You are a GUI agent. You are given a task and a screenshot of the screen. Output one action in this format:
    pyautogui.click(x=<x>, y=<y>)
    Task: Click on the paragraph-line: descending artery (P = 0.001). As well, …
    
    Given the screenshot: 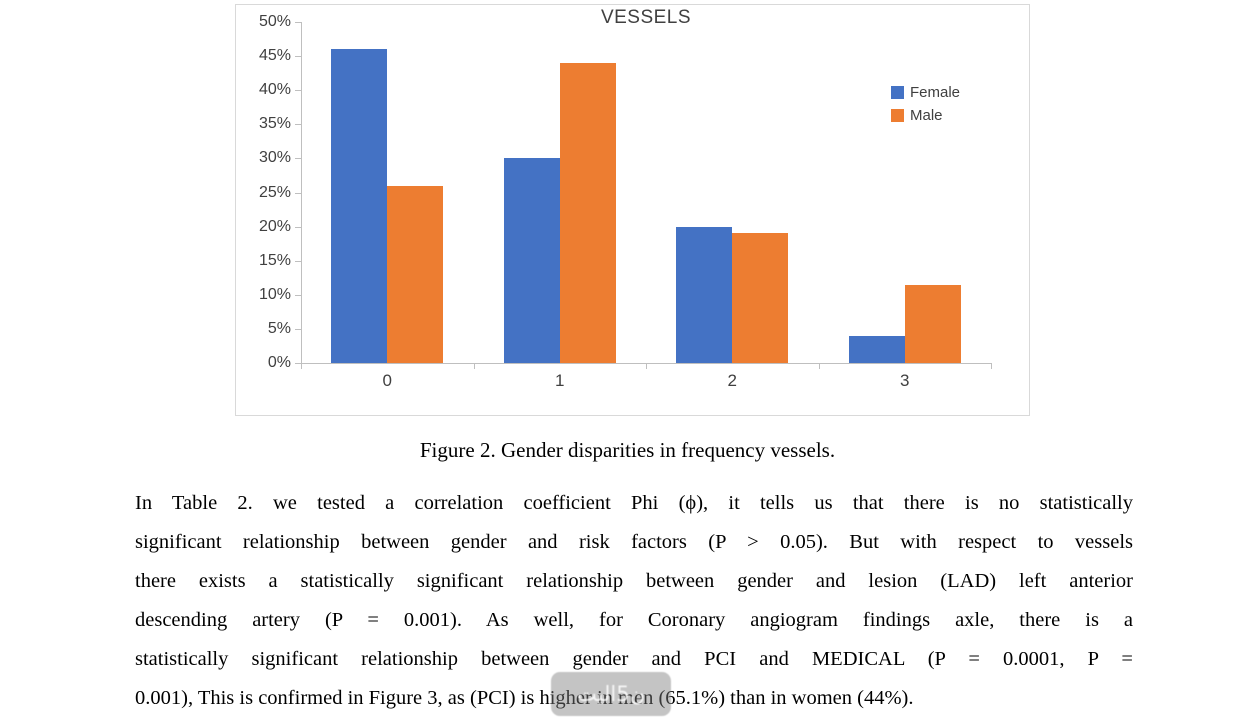 What is the action you would take?
    pyautogui.click(x=634, y=620)
    